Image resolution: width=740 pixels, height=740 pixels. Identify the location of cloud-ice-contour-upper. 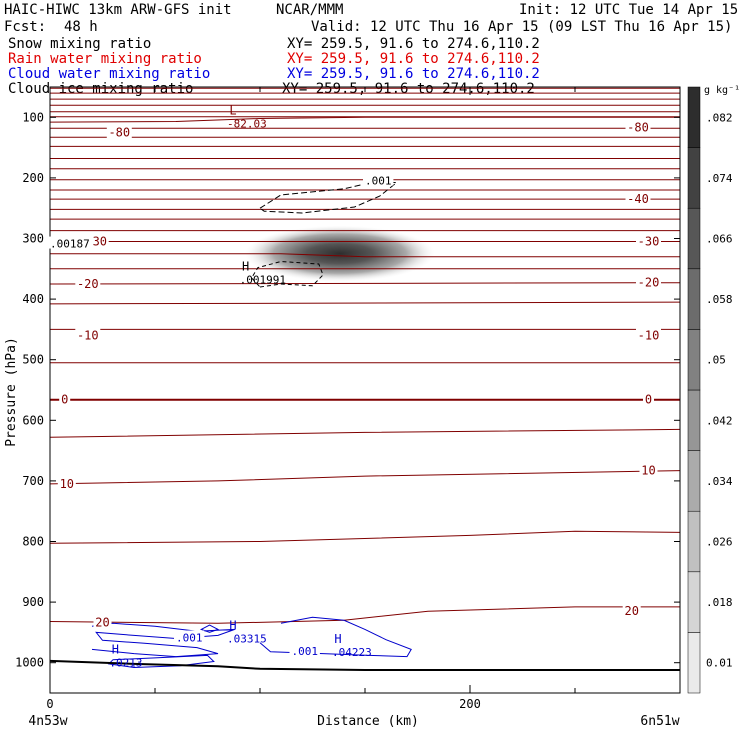
(328, 197).